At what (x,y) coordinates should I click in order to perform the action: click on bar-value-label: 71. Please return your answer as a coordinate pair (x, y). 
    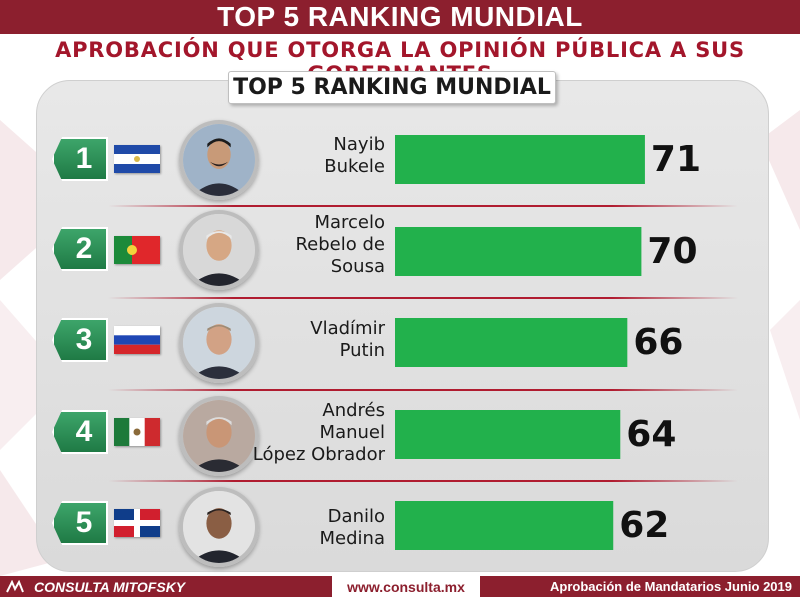
    Looking at the image, I should click on (676, 159).